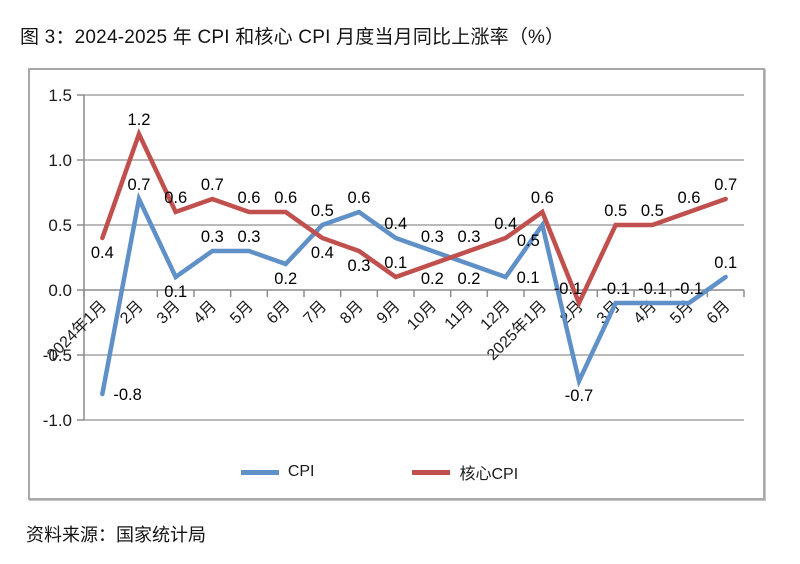  Describe the element at coordinates (379, 472) in the screenshot. I see `chart-legend: CPI 核心CPI` at that location.